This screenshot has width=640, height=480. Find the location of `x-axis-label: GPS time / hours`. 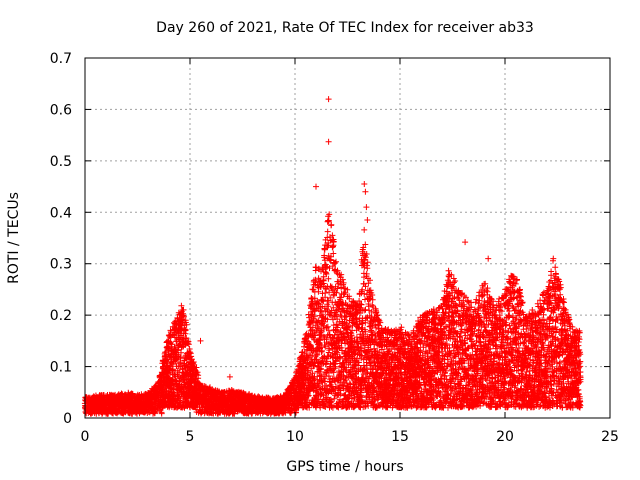

x-axis-label: GPS time / hours is located at coordinates (344, 467).